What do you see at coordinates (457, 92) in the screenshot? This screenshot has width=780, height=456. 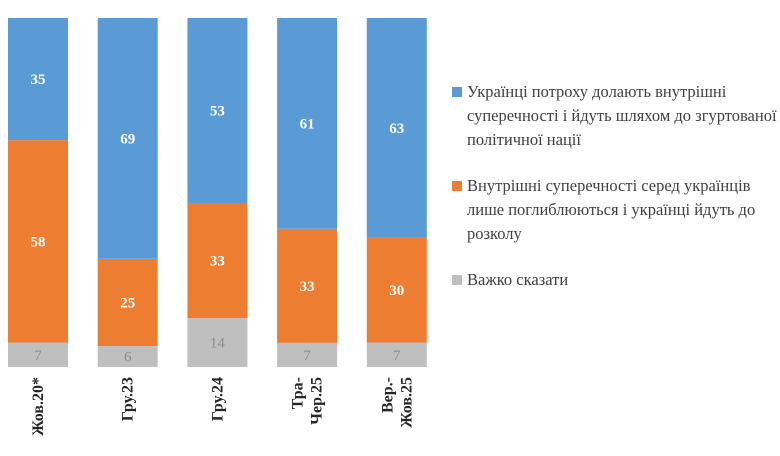 I see `legend-swatch-blue` at bounding box center [457, 92].